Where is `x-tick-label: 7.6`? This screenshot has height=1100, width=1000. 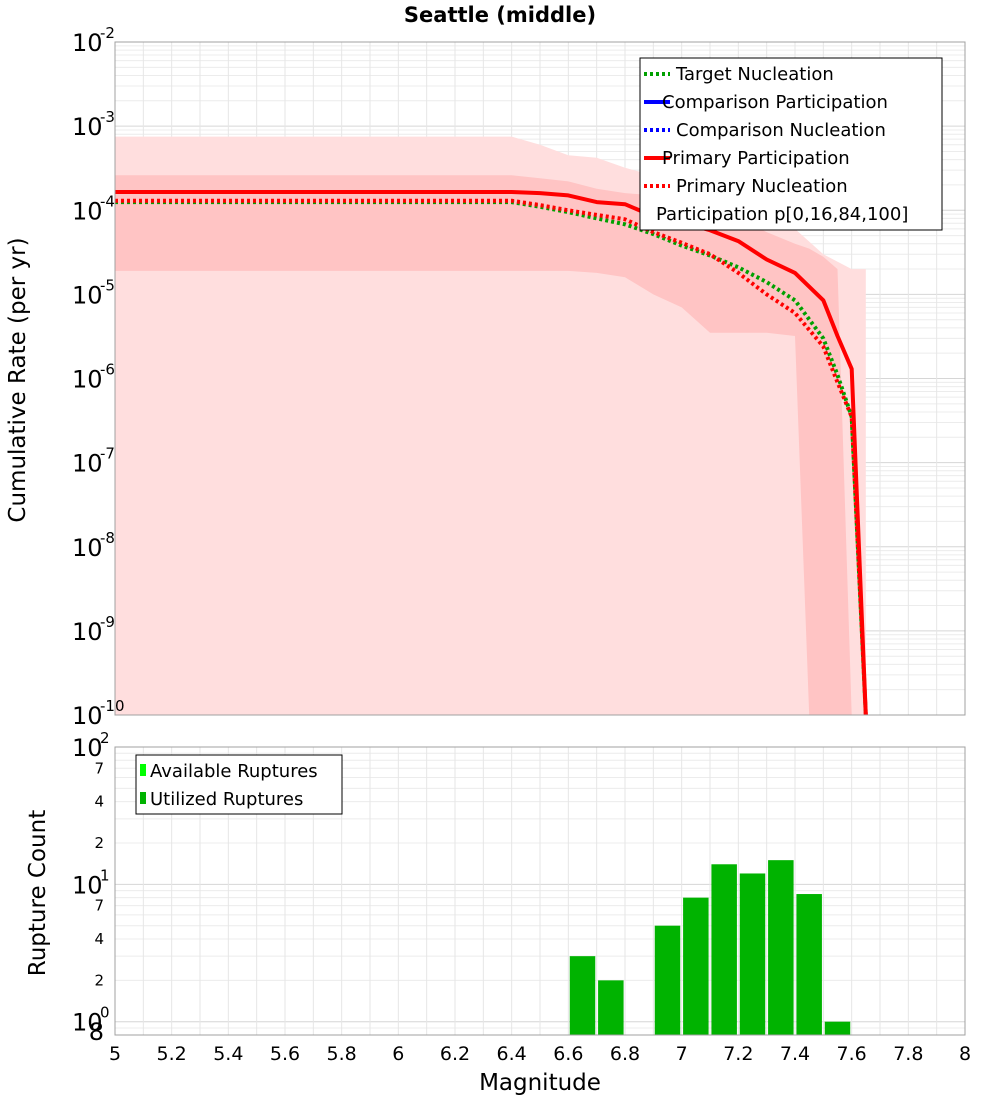 x-tick-label: 7.6 is located at coordinates (852, 1054).